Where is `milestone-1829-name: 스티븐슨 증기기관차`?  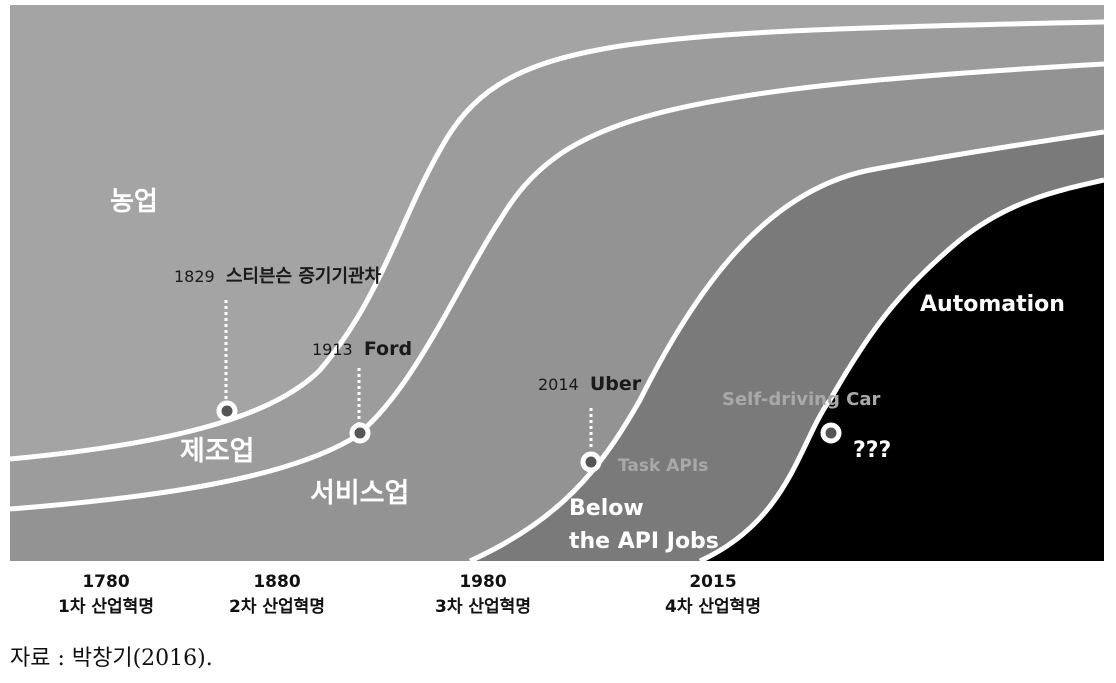 milestone-1829-name: 스티븐슨 증기기관차 is located at coordinates (304, 276).